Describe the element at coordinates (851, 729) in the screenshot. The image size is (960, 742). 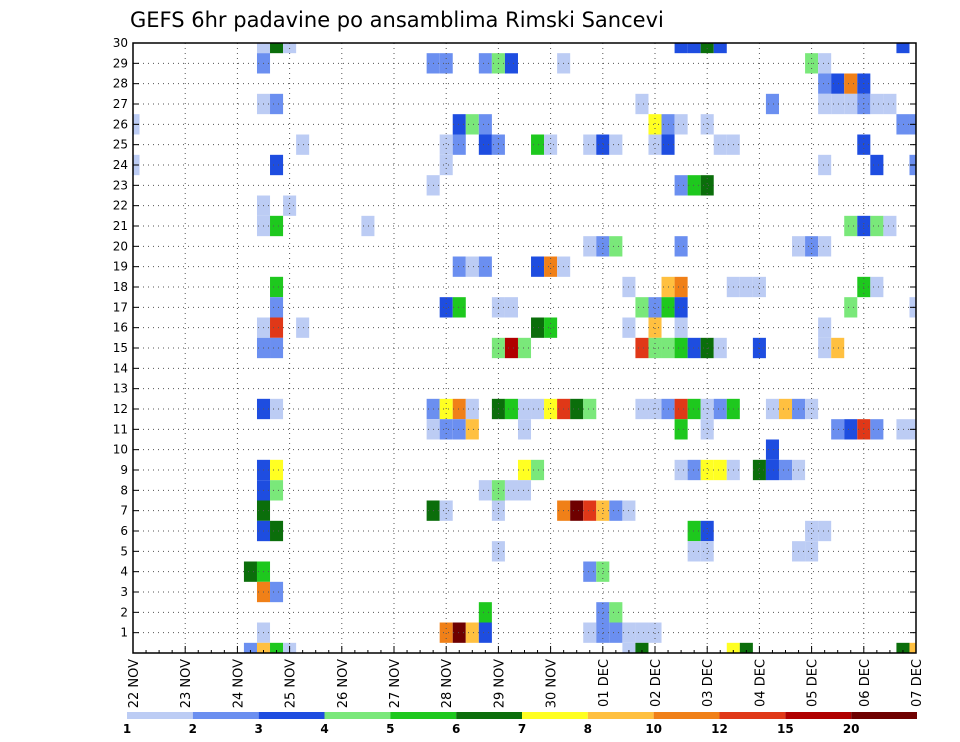
I see `colorbar-label: 20` at that location.